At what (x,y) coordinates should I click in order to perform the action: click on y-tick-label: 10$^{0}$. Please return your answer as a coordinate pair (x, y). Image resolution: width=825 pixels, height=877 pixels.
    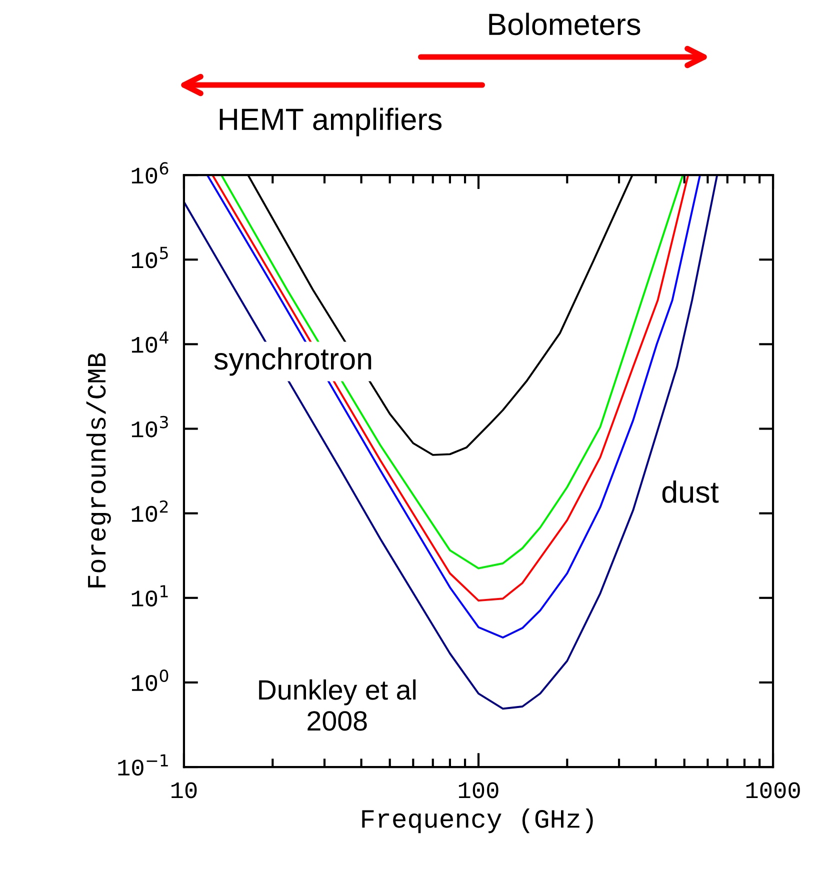
    Looking at the image, I should click on (150, 681).